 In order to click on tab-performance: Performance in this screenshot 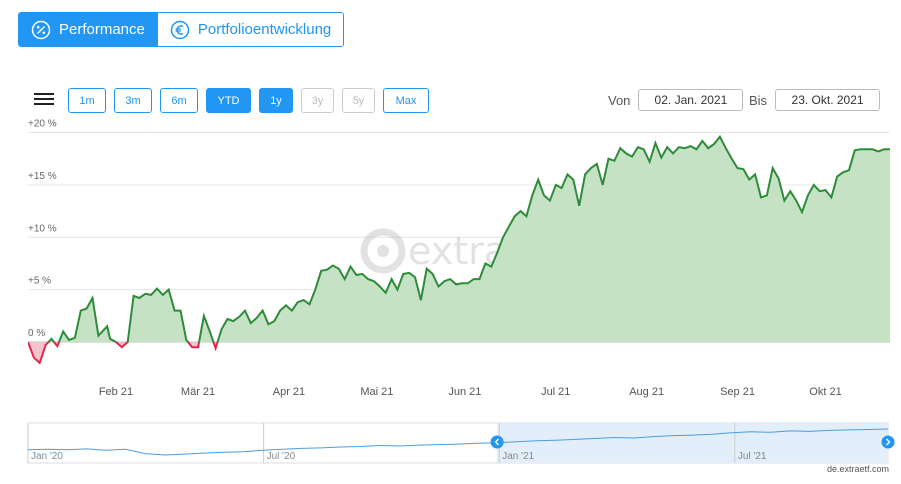, I will do `click(88, 29)`.